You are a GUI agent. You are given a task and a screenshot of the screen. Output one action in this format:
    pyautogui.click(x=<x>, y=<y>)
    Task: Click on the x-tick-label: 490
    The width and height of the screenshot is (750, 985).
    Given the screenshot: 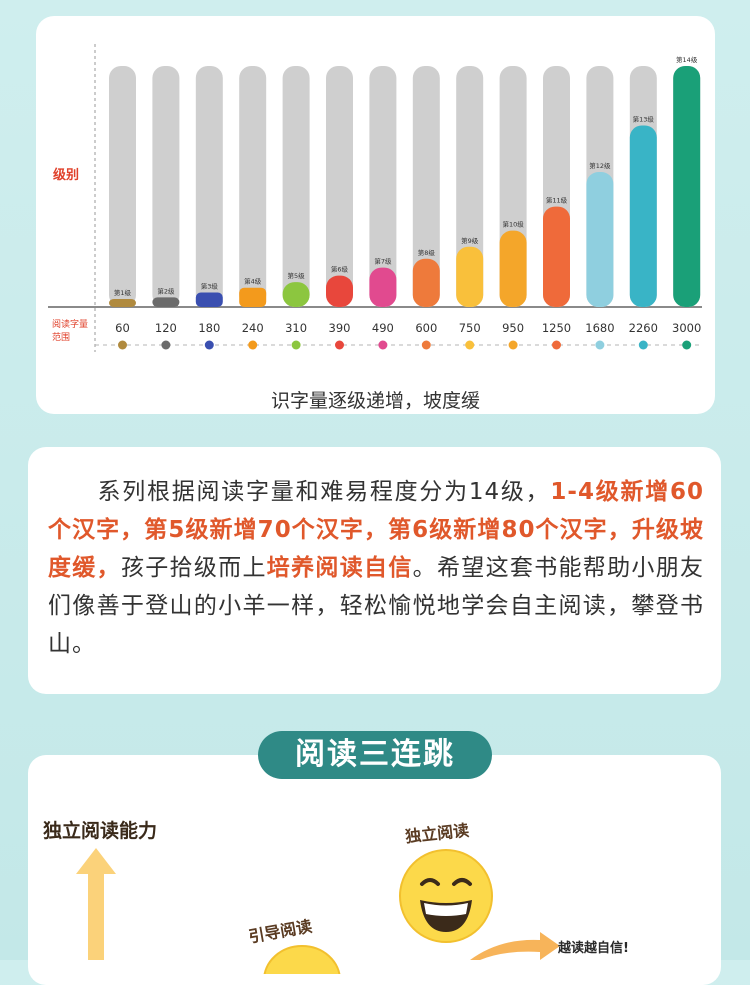 What is the action you would take?
    pyautogui.click(x=383, y=328)
    